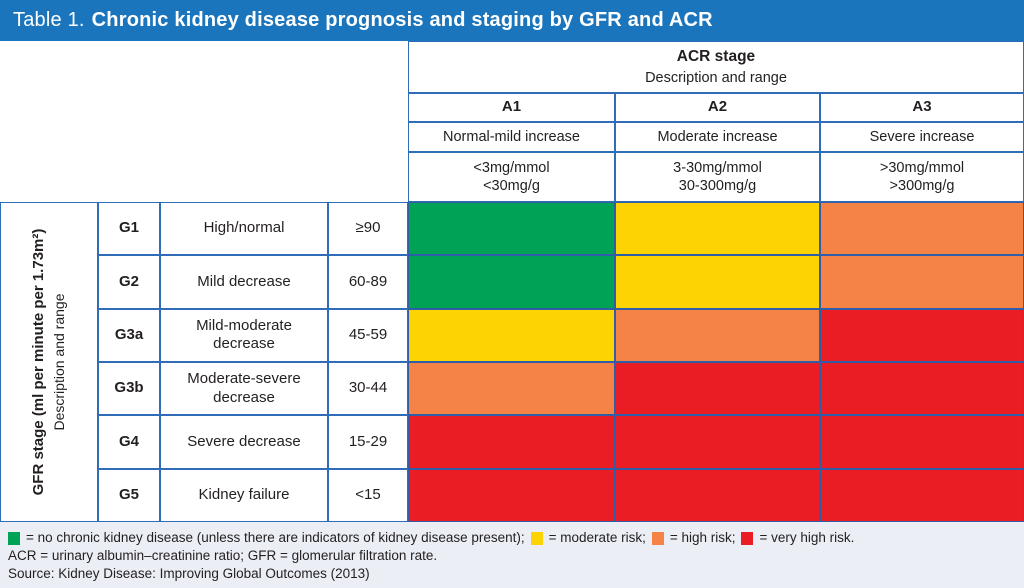  What do you see at coordinates (368, 229) in the screenshot?
I see `gfr-g1-range: ≥90` at bounding box center [368, 229].